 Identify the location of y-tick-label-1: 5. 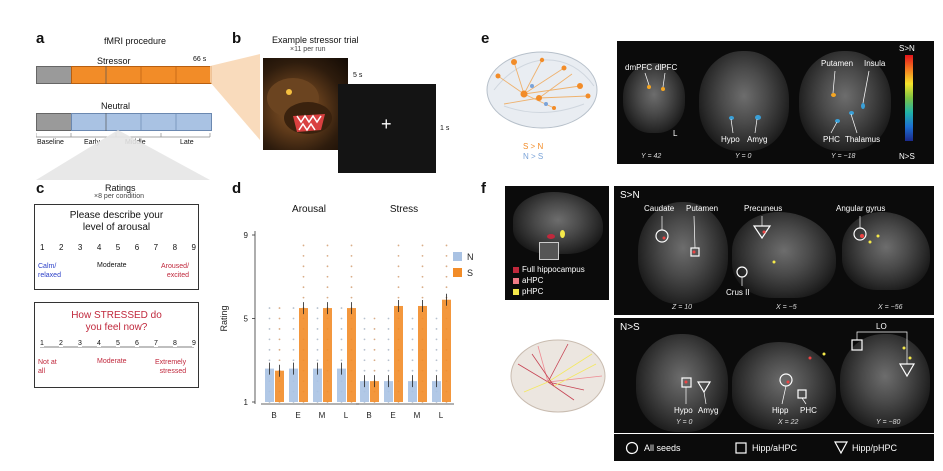
(246, 319).